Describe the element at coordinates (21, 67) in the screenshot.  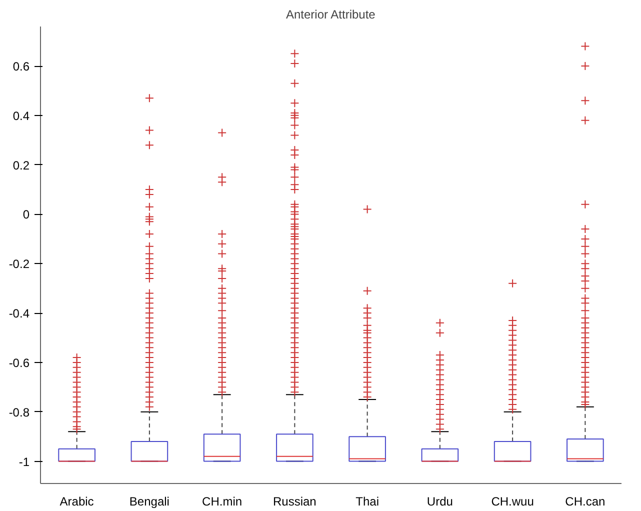
I see `y-tick-label: 0.6` at that location.